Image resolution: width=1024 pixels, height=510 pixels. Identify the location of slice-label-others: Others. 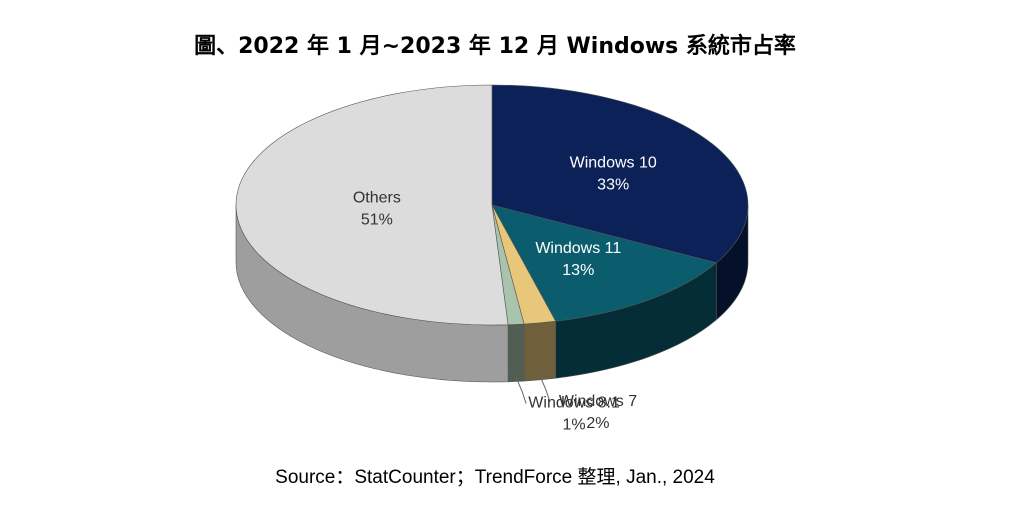
(377, 198).